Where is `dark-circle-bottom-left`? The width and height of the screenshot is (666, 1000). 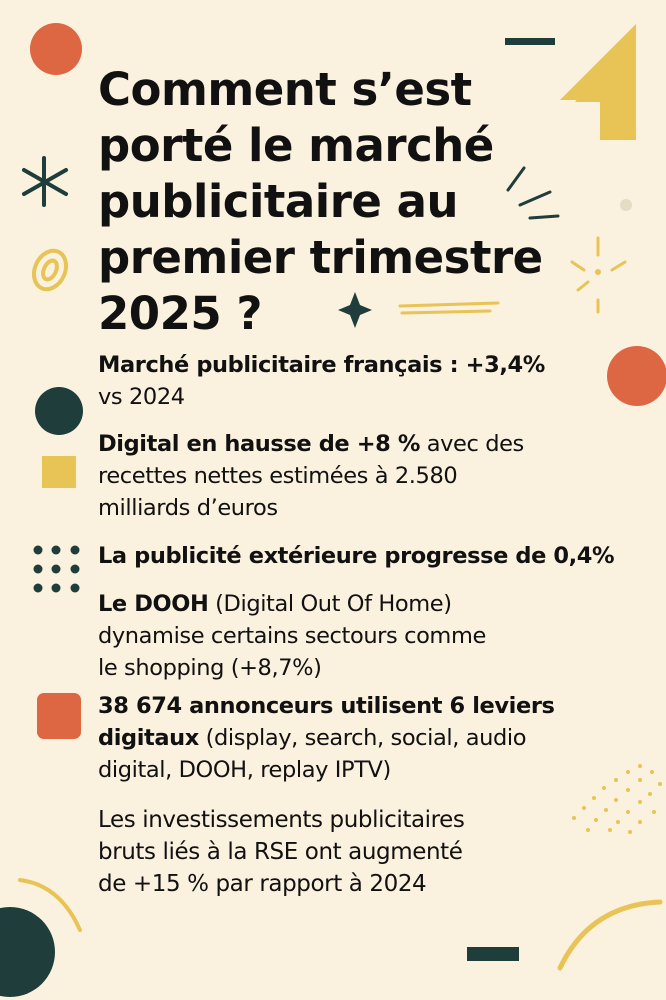
dark-circle-bottom-left is located at coordinates (27, 952).